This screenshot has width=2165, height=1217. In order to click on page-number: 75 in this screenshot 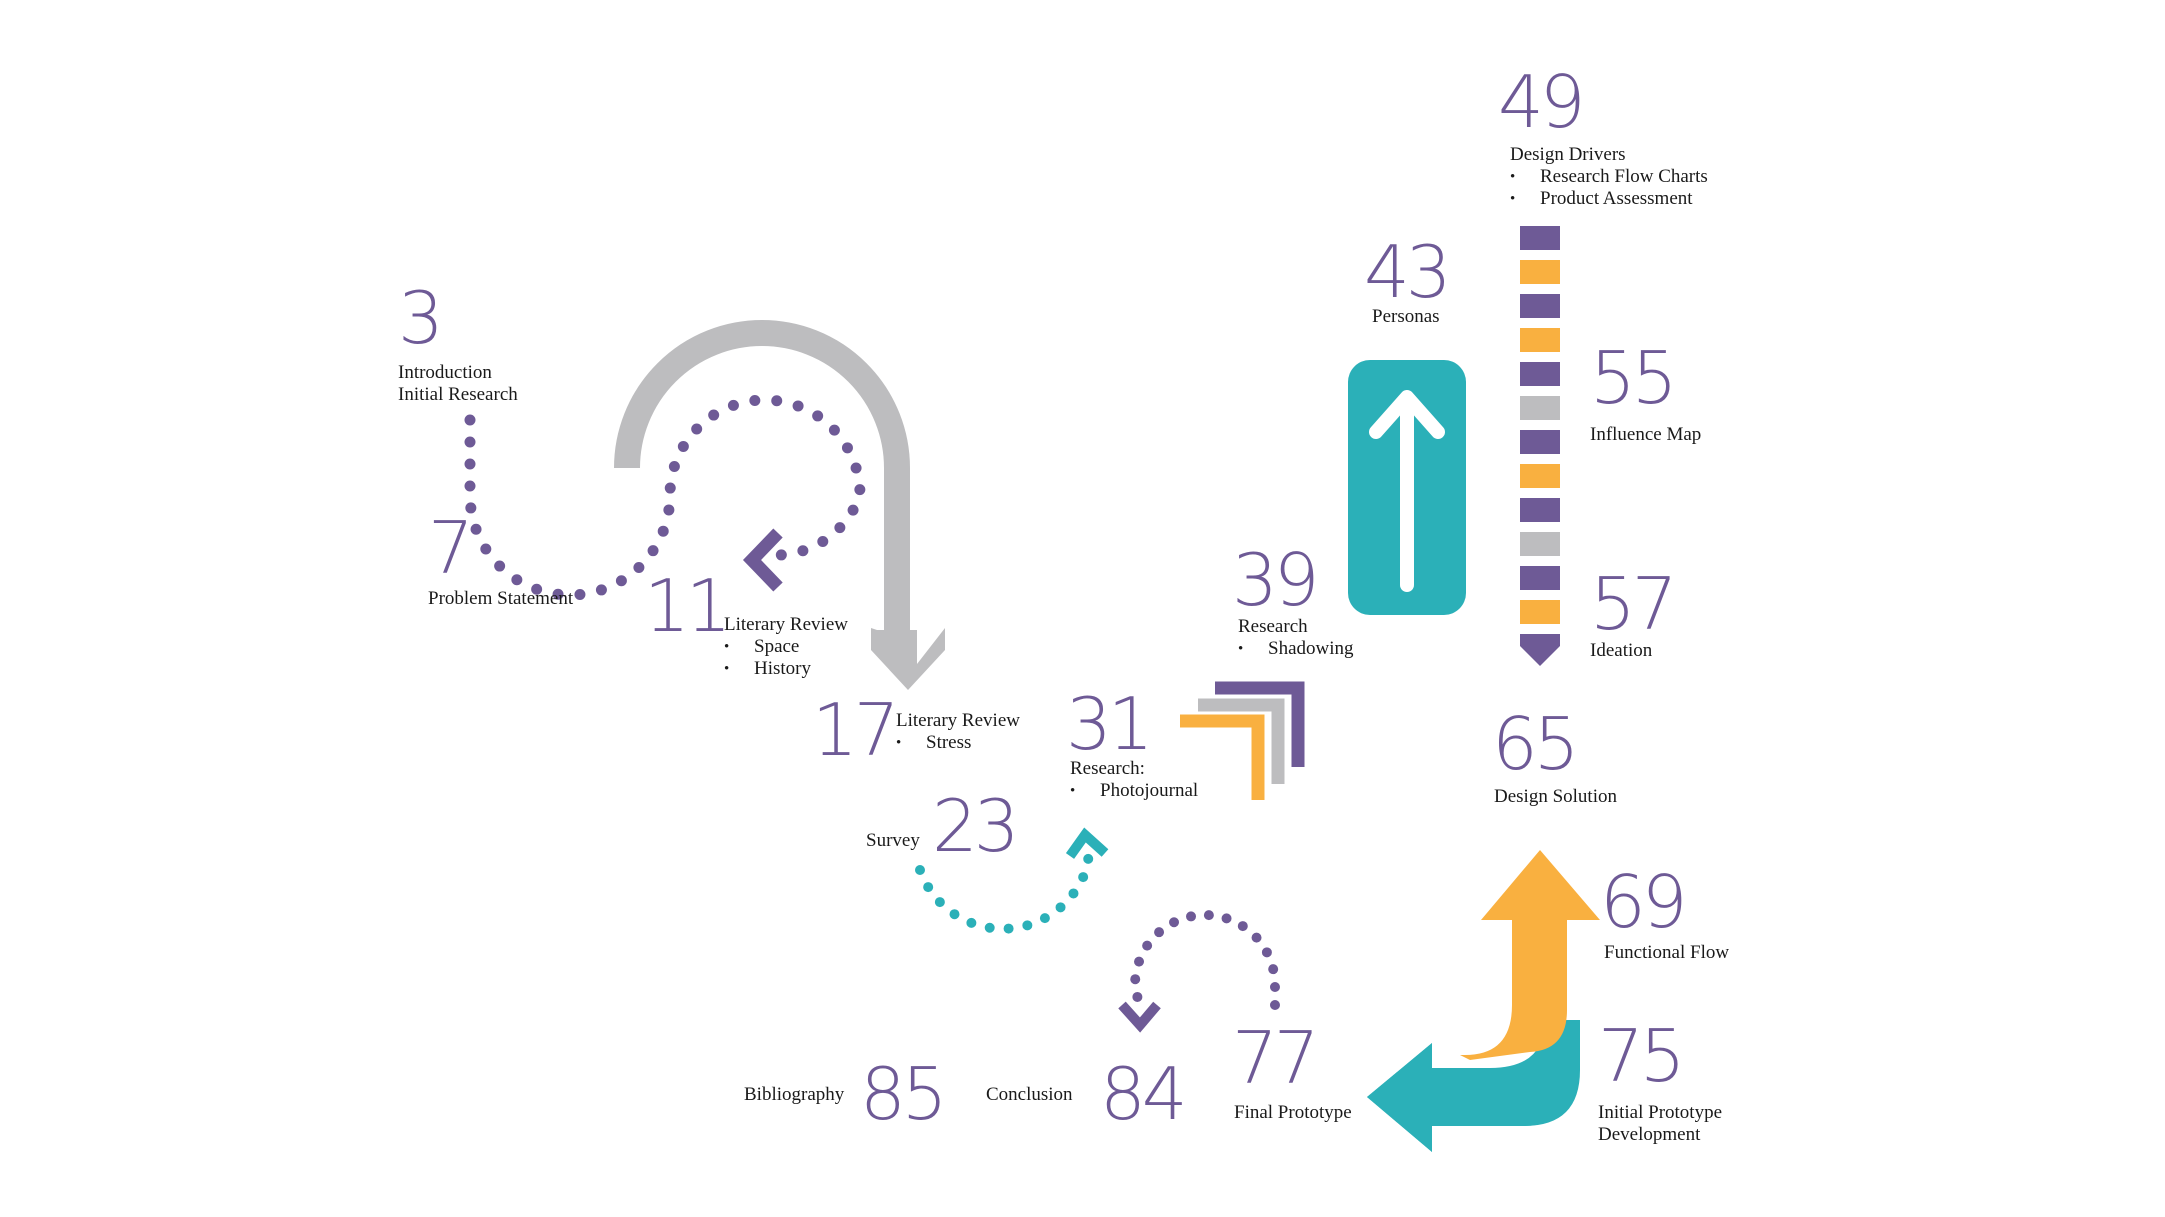, I will do `click(1642, 1056)`.